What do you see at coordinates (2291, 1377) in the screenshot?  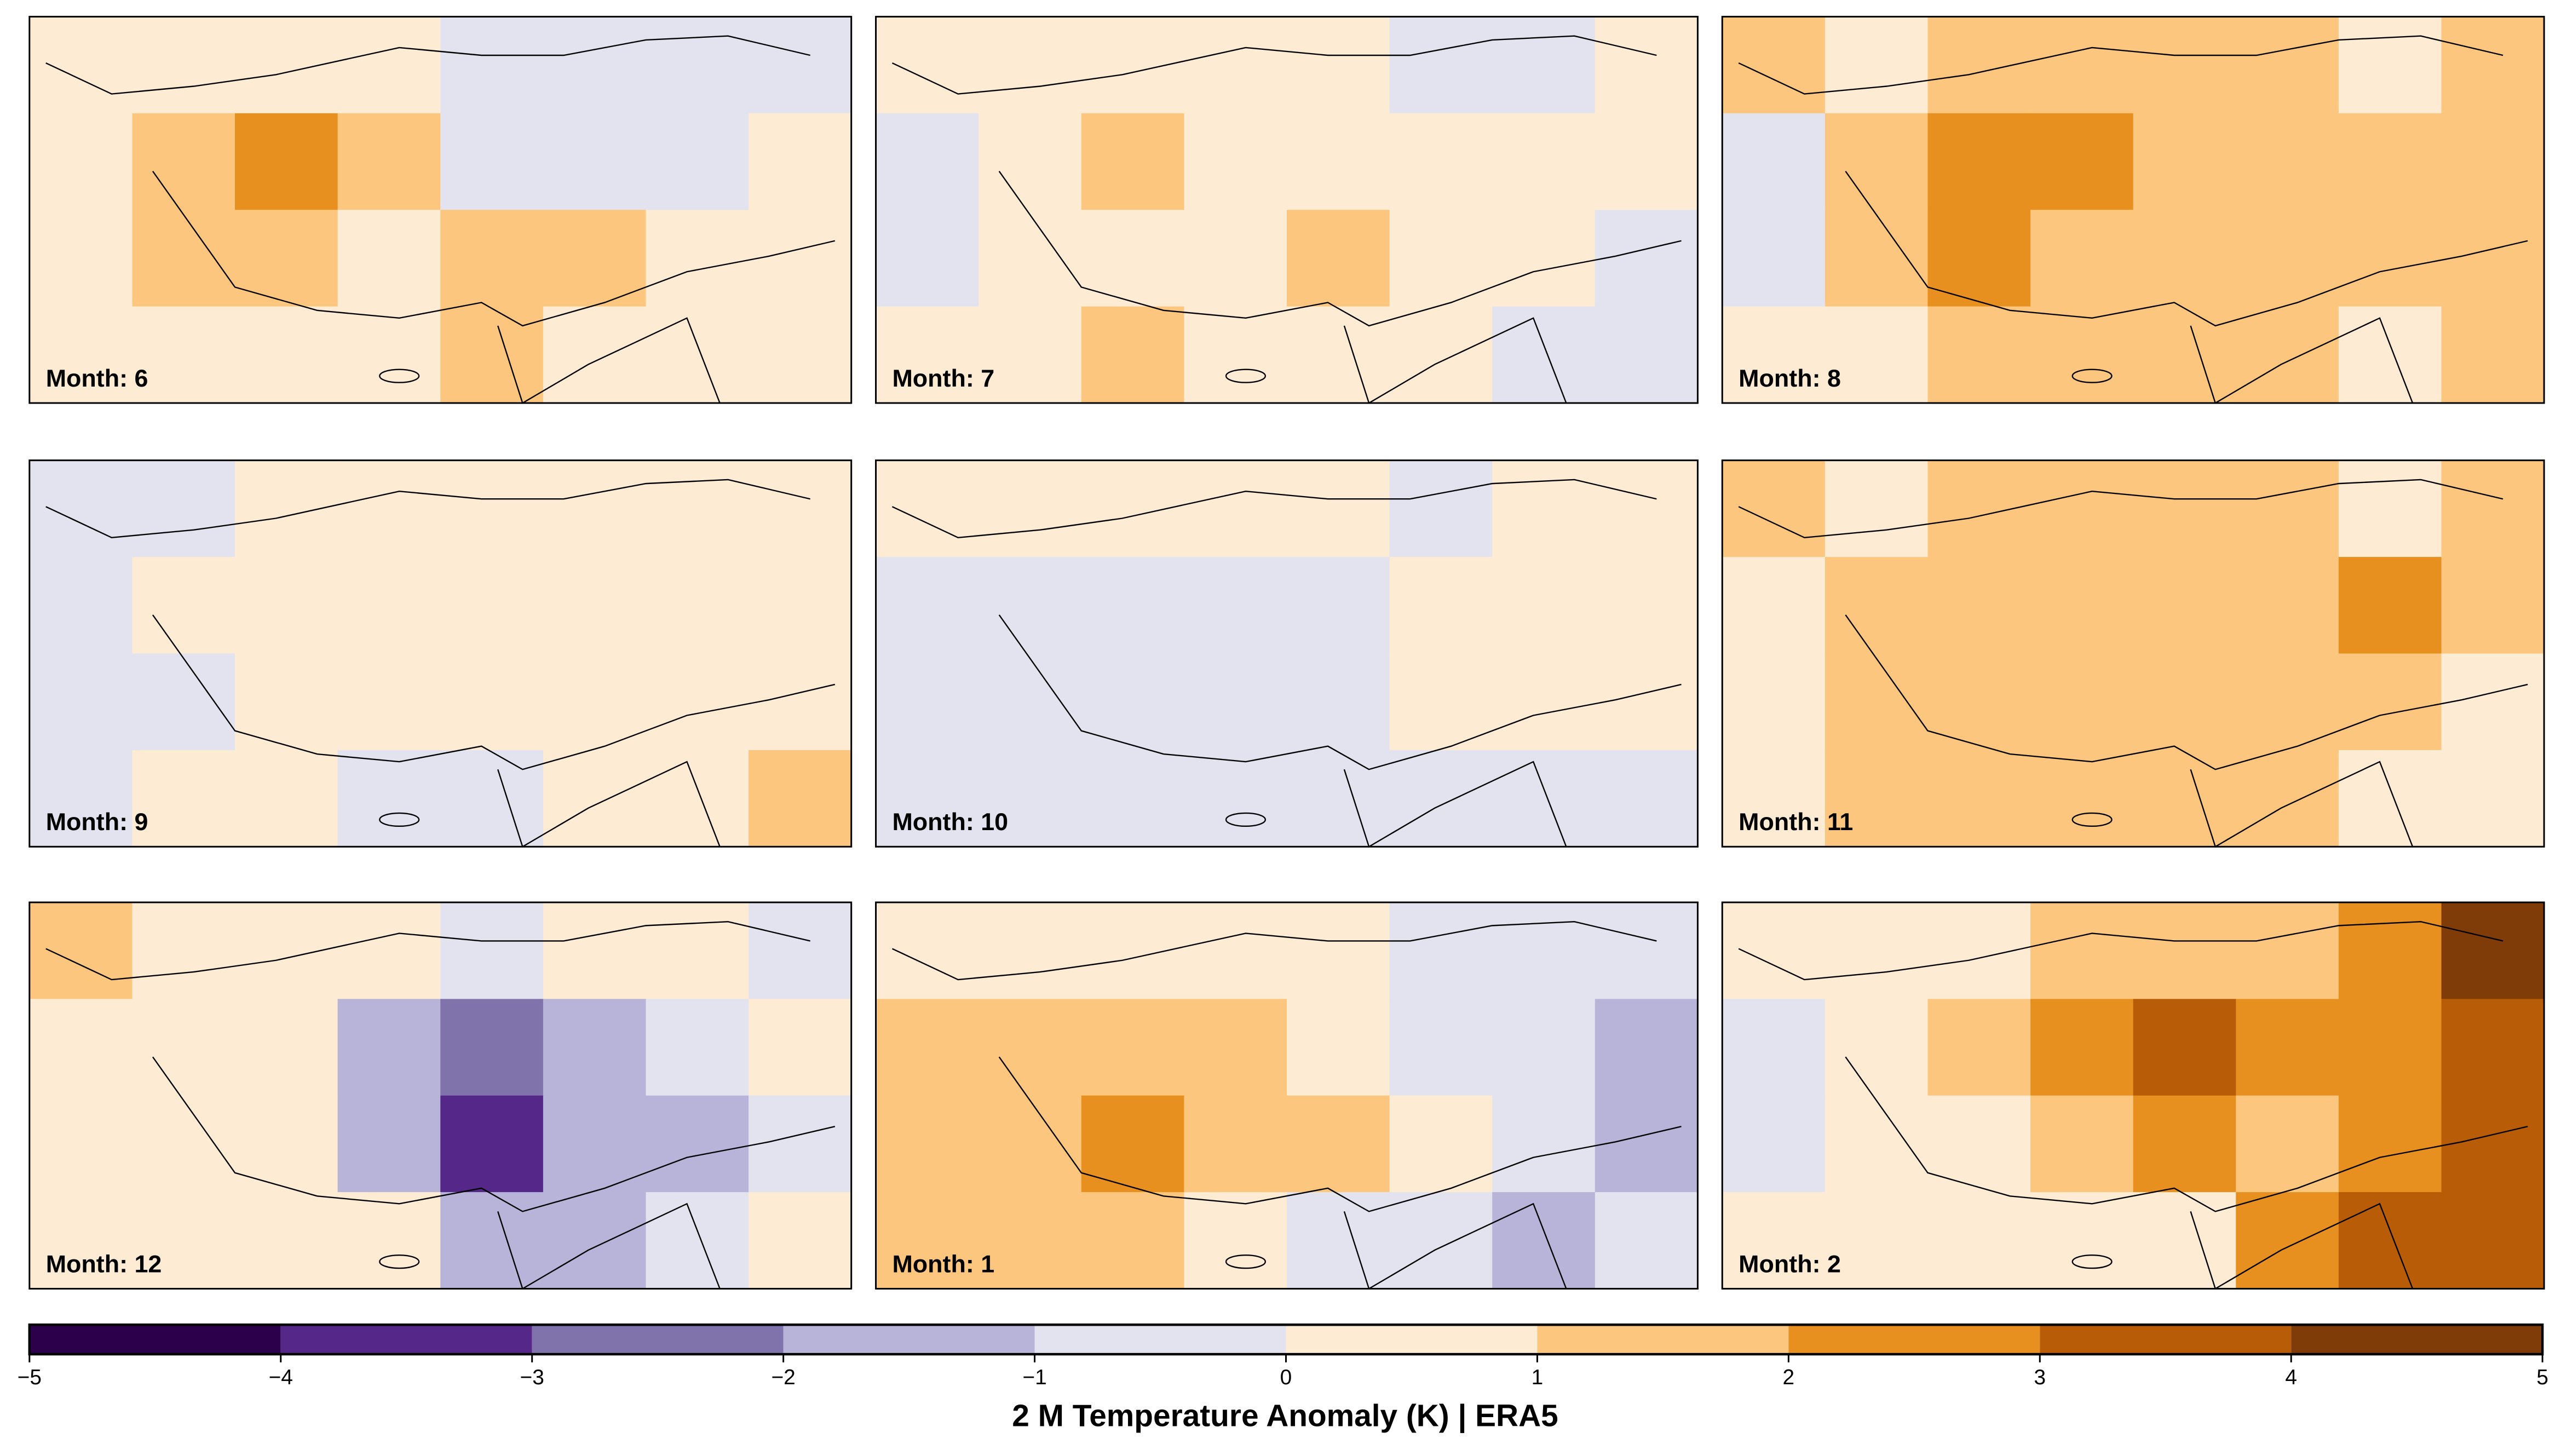 I see `tick-label: 4` at bounding box center [2291, 1377].